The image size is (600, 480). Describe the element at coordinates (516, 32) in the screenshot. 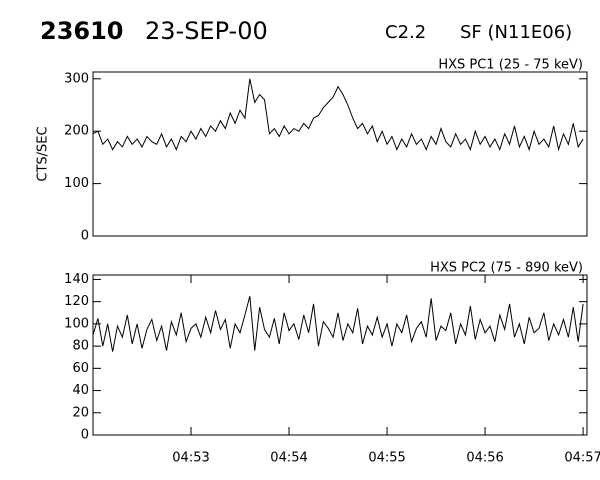

I see `flare-location: SF (N11E06)` at that location.